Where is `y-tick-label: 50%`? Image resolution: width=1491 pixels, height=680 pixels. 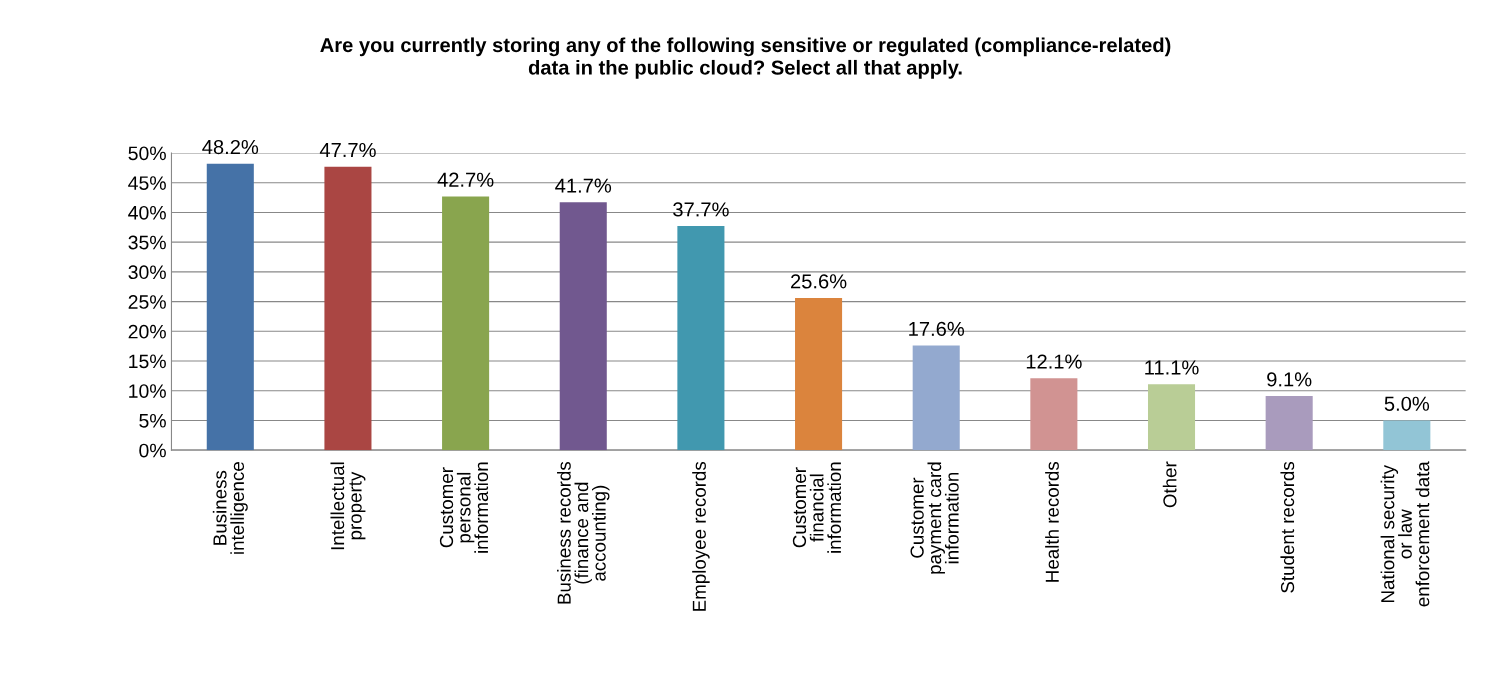 y-tick-label: 50% is located at coordinates (147, 153).